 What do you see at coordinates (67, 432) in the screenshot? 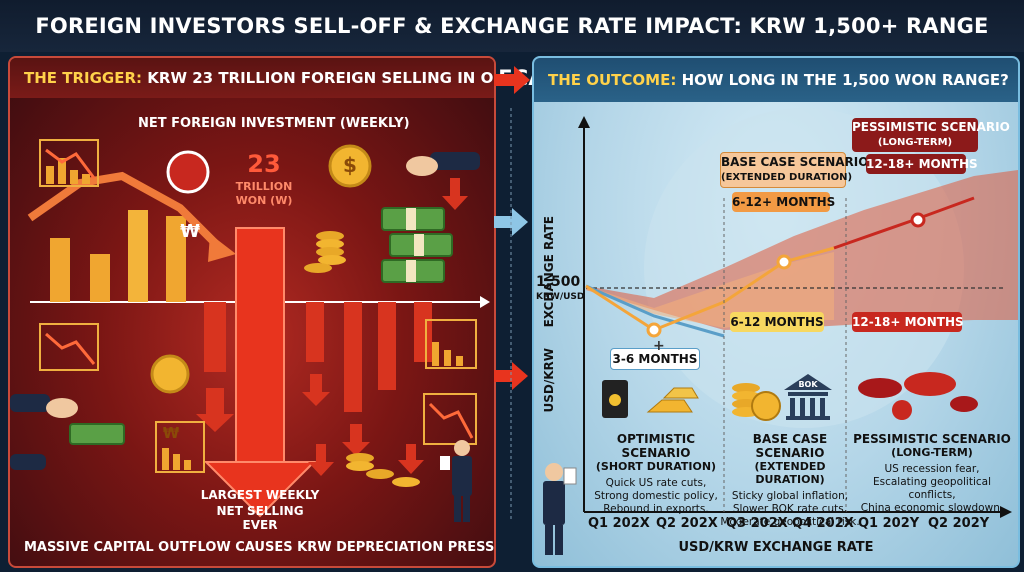
I see `hand-with-cash-icon` at bounding box center [67, 432].